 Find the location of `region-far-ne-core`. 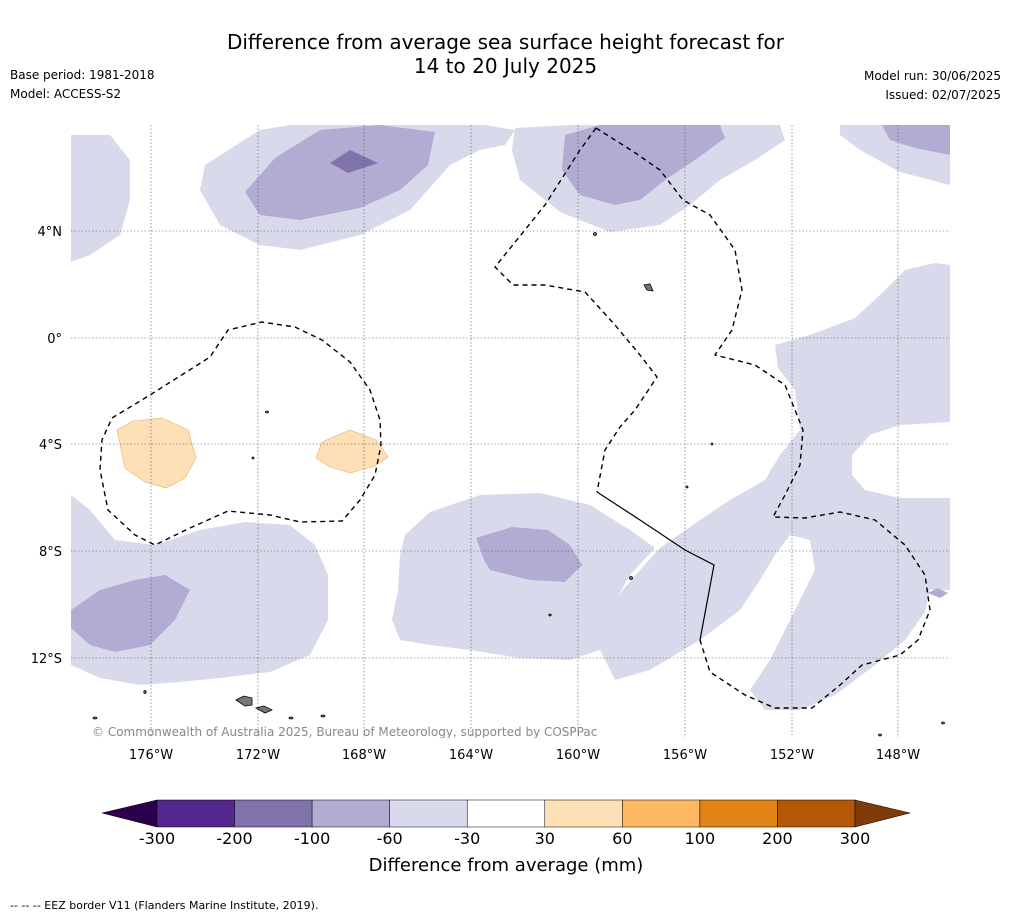

region-far-ne-core is located at coordinates (916, 140).